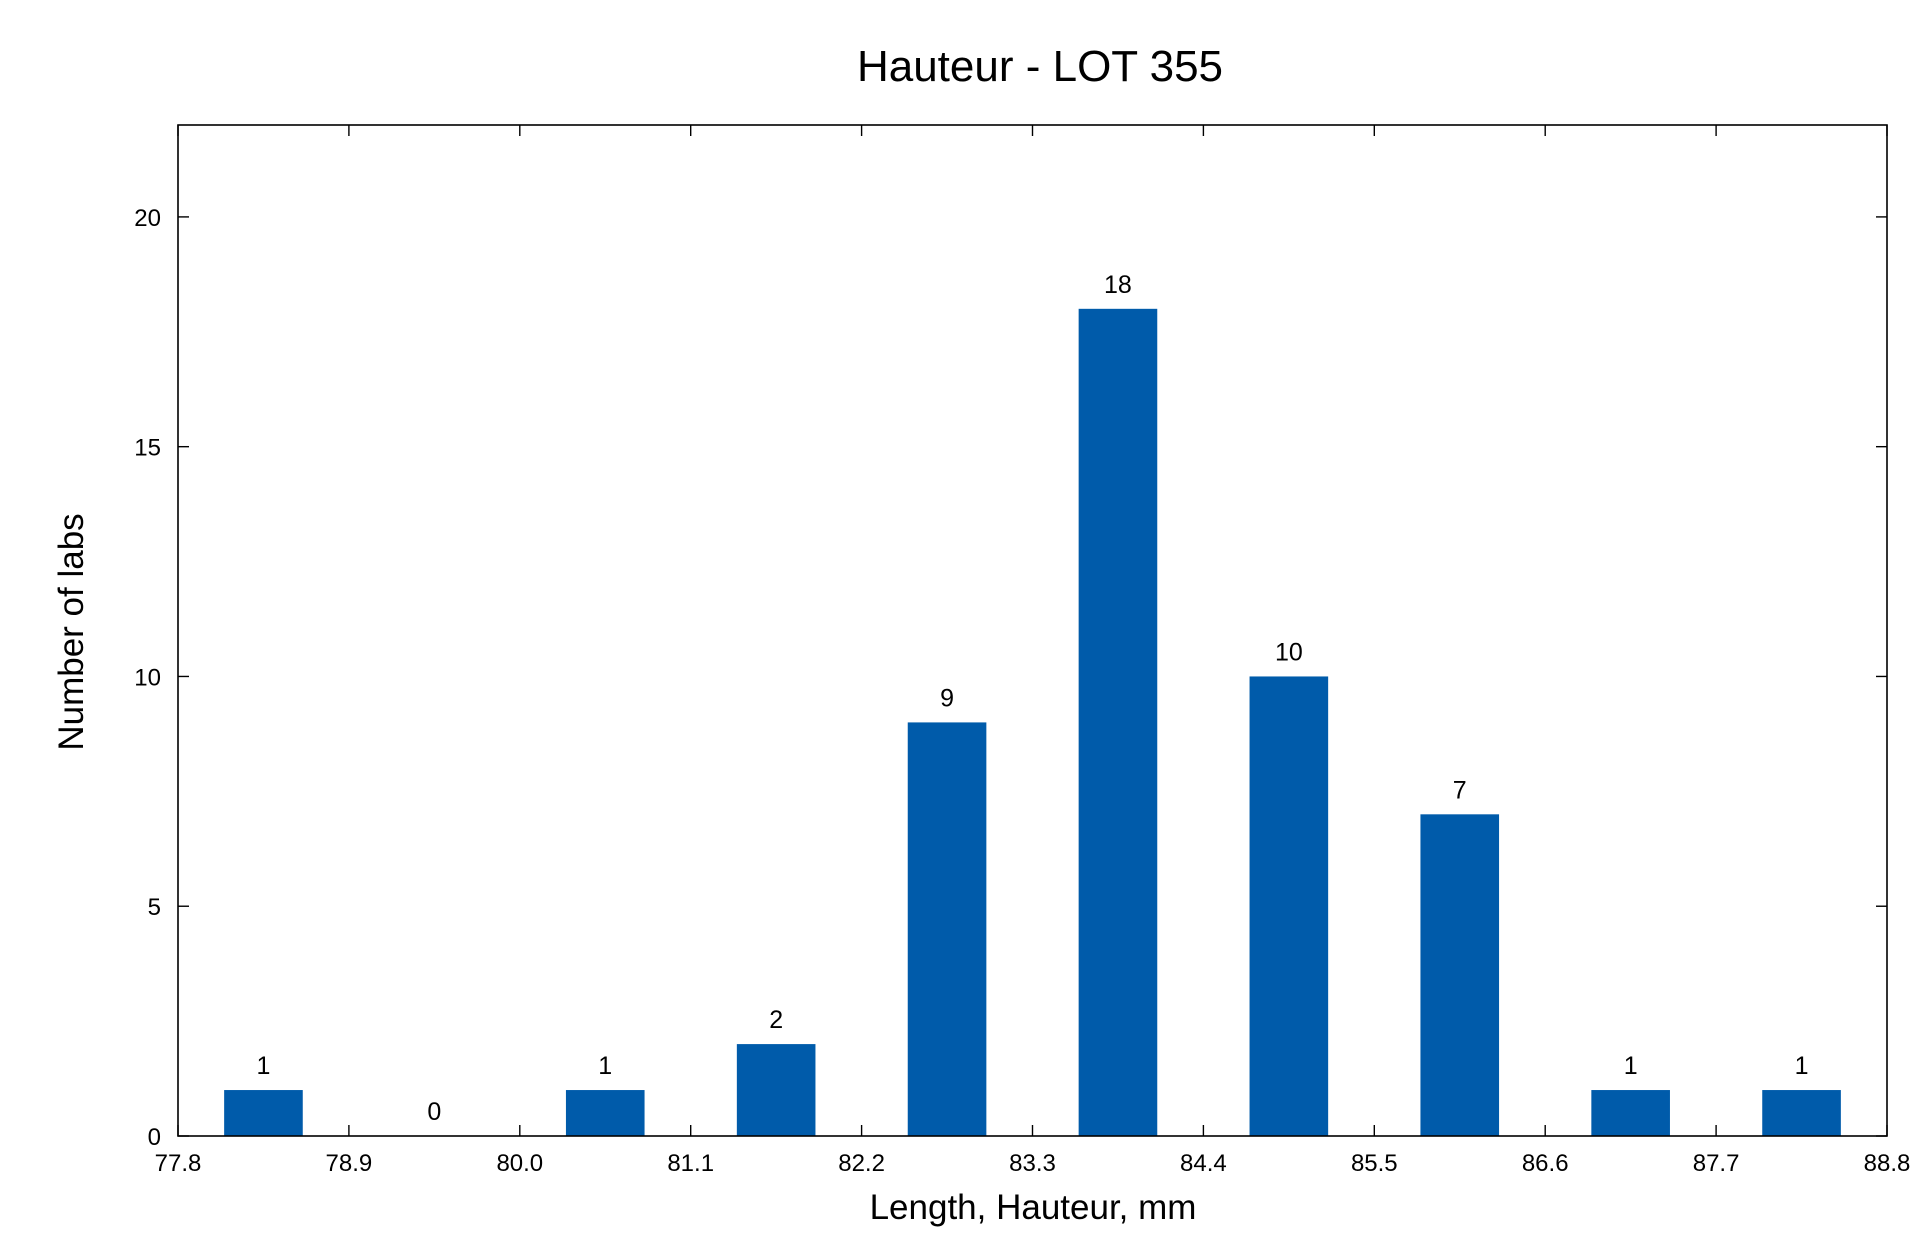  What do you see at coordinates (154, 907) in the screenshot?
I see `y-tick-label: 5` at bounding box center [154, 907].